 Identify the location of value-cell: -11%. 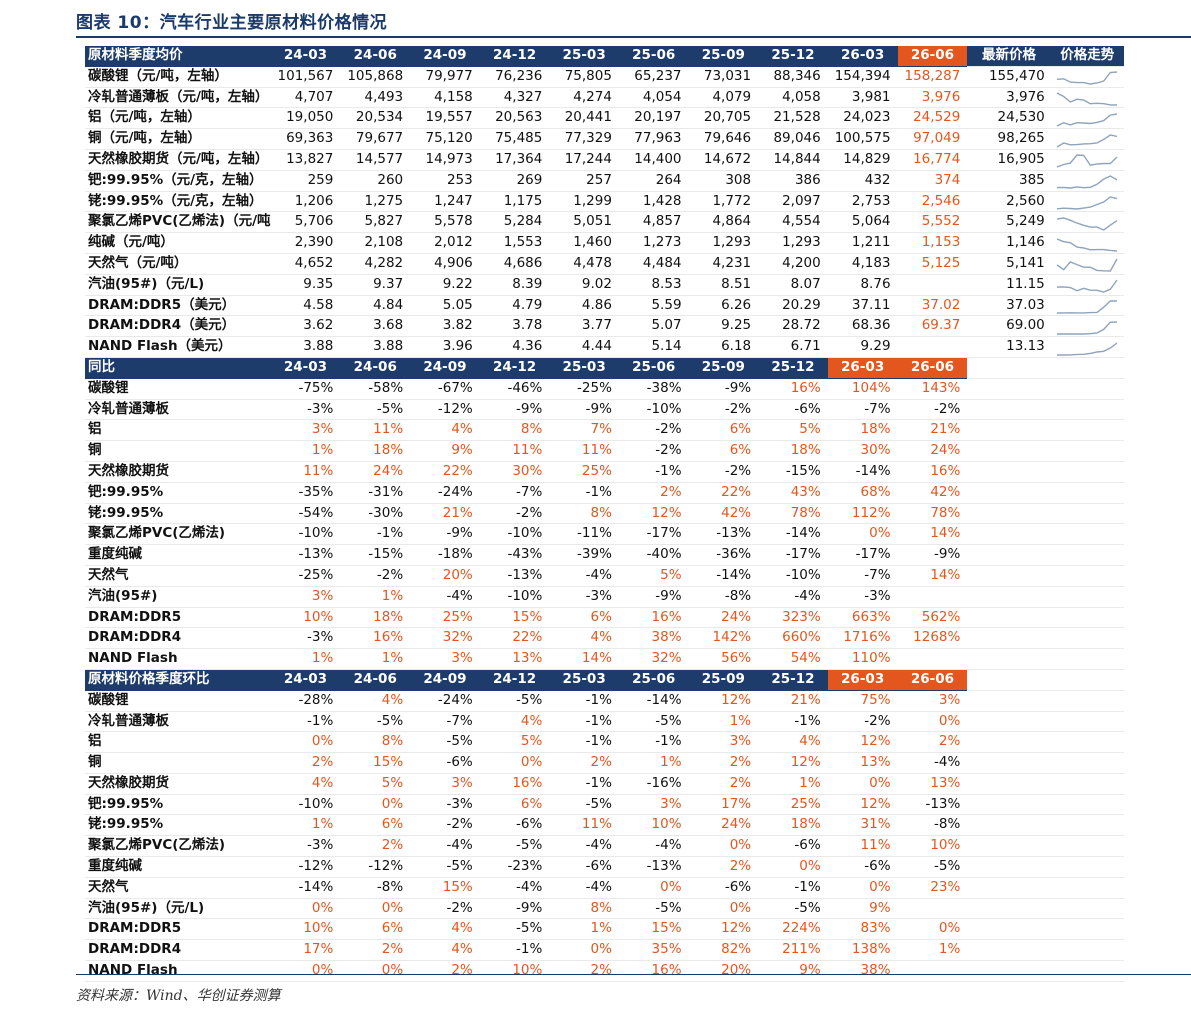
(584, 534).